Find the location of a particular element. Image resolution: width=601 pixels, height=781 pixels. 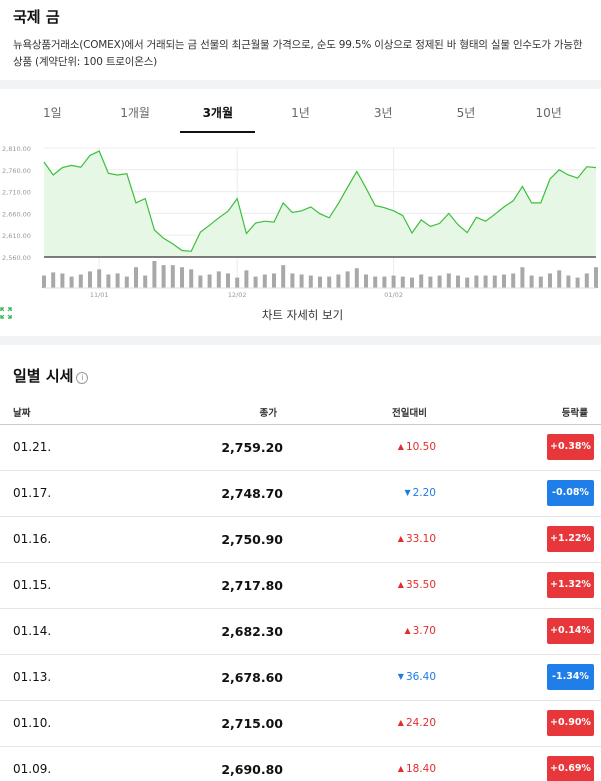

row-change-value: 33.10 is located at coordinates (420, 539).